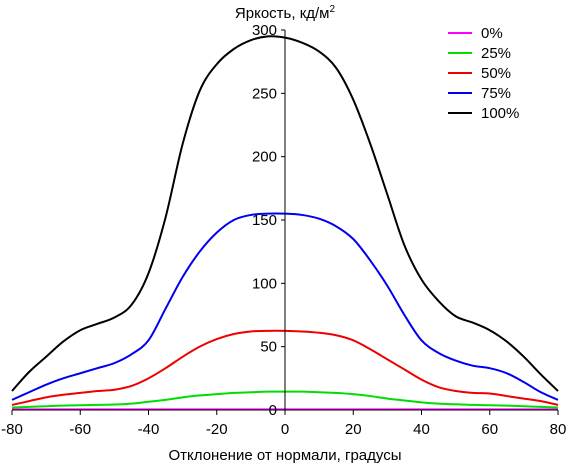  What do you see at coordinates (558, 429) in the screenshot?
I see `x-tick-label: 80` at bounding box center [558, 429].